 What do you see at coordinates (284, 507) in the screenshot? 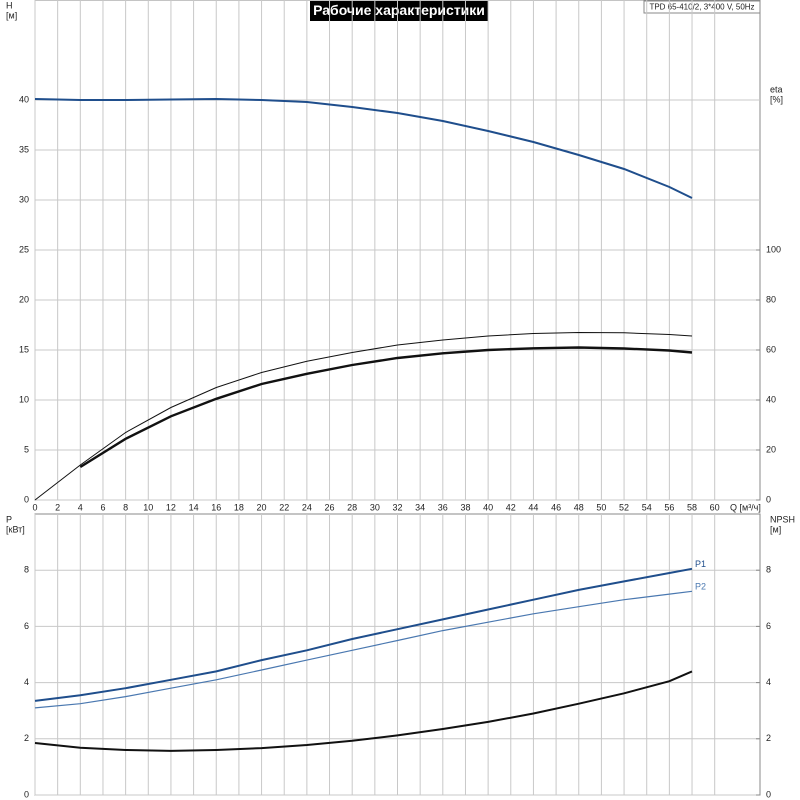
I see `x-tick-label: 22` at bounding box center [284, 507].